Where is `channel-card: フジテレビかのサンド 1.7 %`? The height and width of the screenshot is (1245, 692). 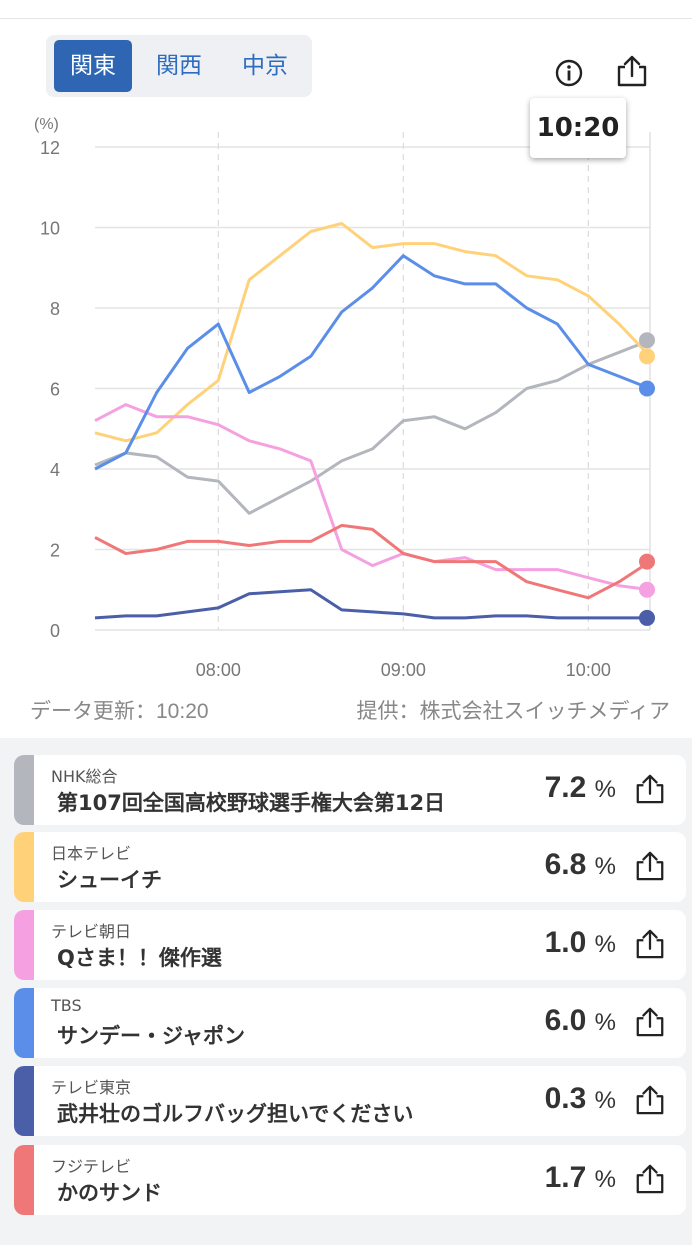 channel-card: フジテレビかのサンド 1.7 % is located at coordinates (350, 1180).